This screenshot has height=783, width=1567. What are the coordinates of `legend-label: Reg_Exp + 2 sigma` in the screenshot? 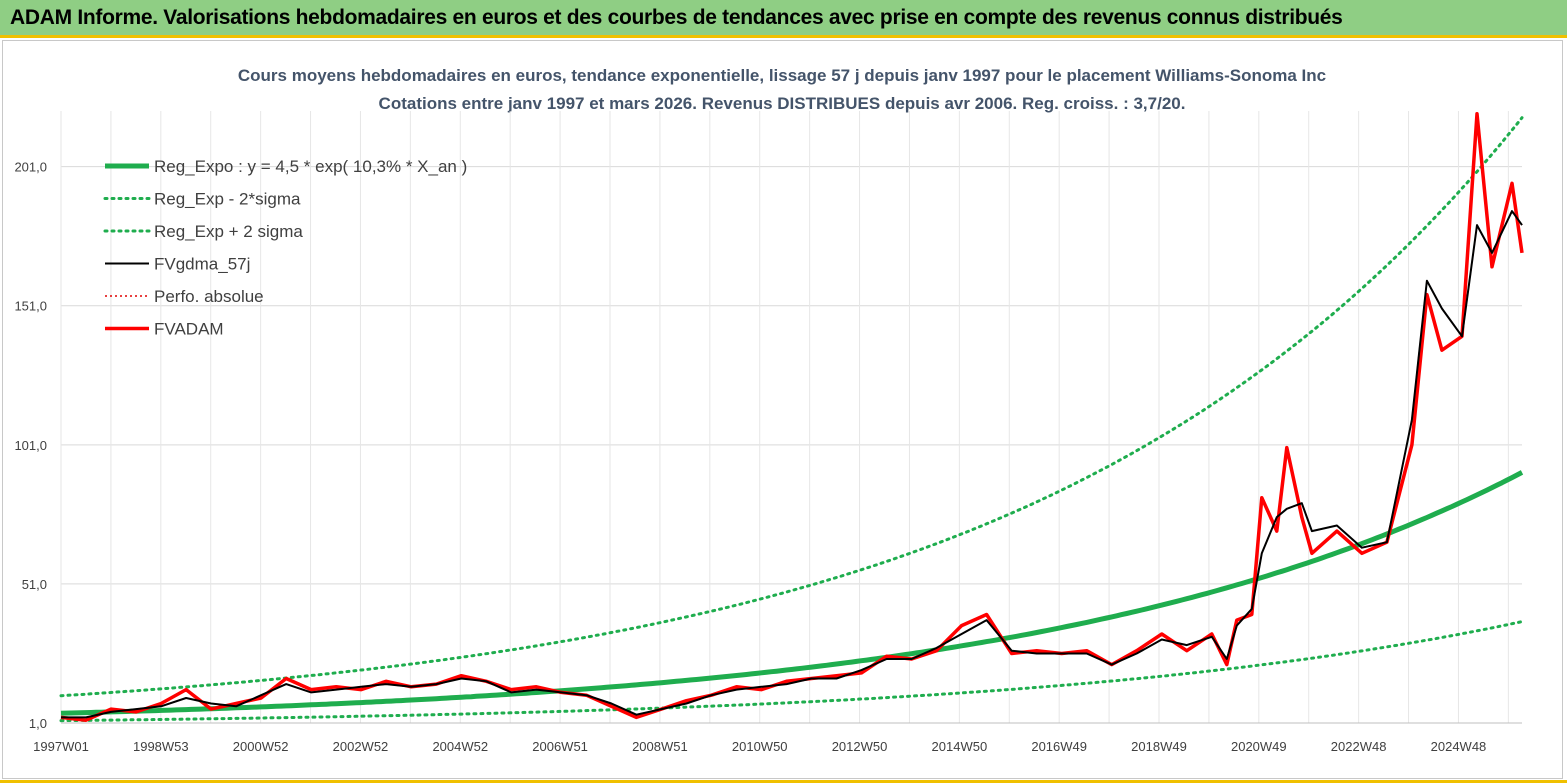 It's located at (228, 231).